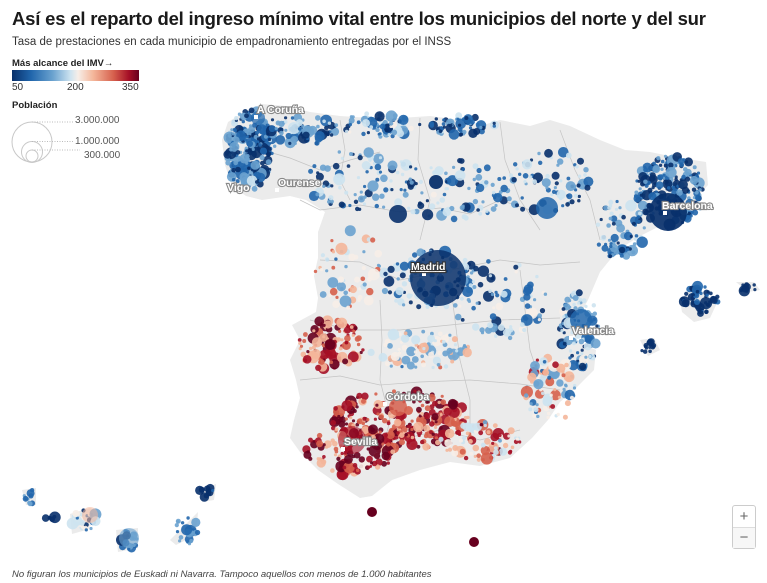  Describe the element at coordinates (744, 516) in the screenshot. I see `zoom-in-button: +` at that location.